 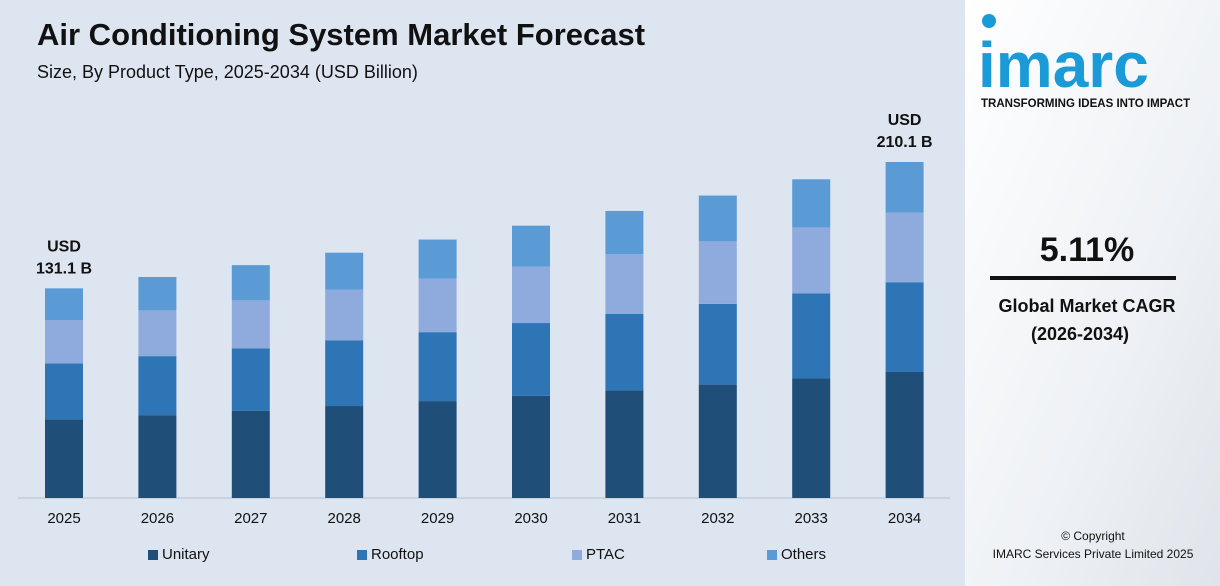 What do you see at coordinates (1086, 306) in the screenshot?
I see `cagr-label: Global Market CAGR` at bounding box center [1086, 306].